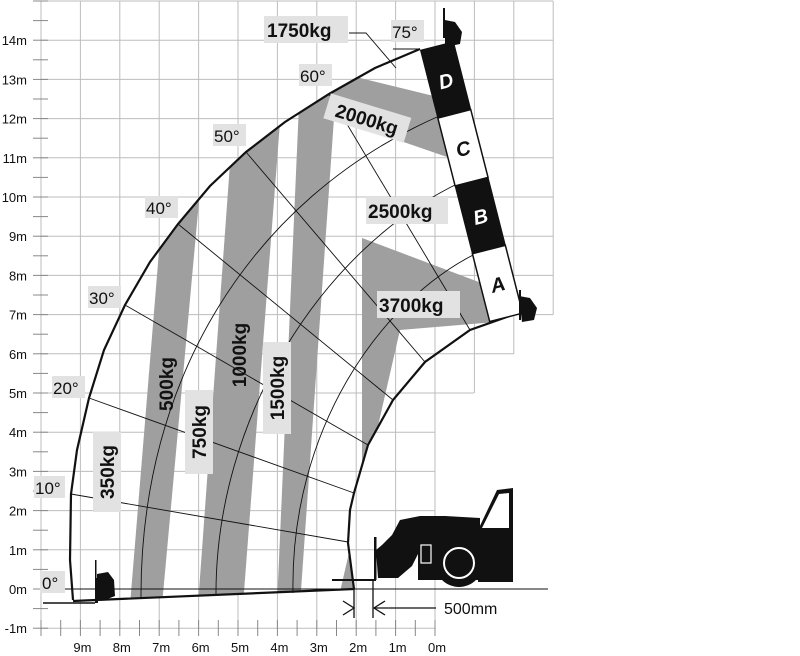 This screenshot has height=656, width=800. Describe the element at coordinates (14, 197) in the screenshot. I see `y-axis-label: 10m` at that location.